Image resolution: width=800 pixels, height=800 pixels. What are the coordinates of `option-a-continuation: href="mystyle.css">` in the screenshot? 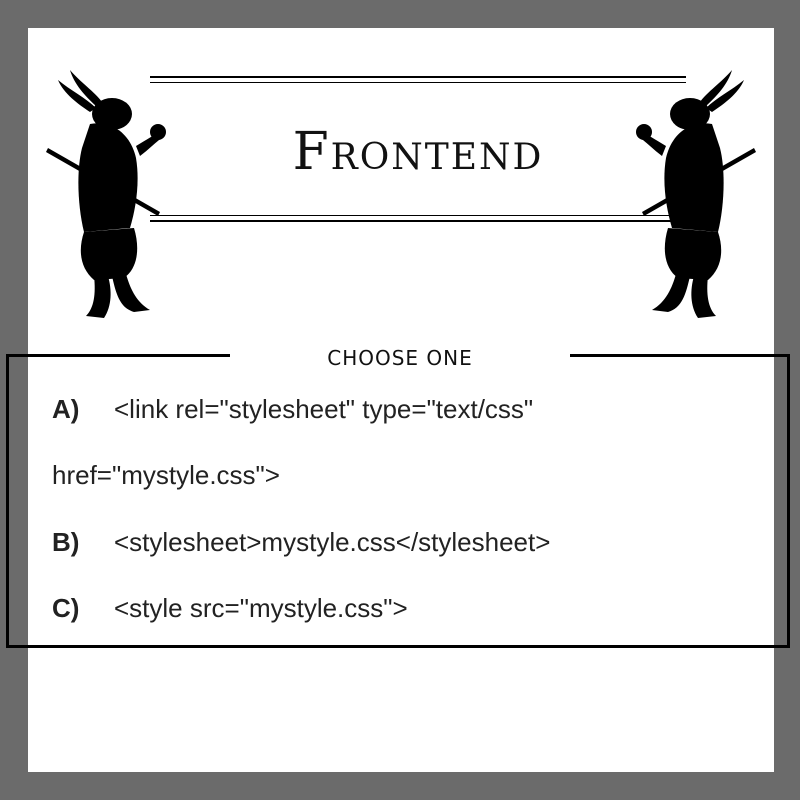 It's located at (412, 475).